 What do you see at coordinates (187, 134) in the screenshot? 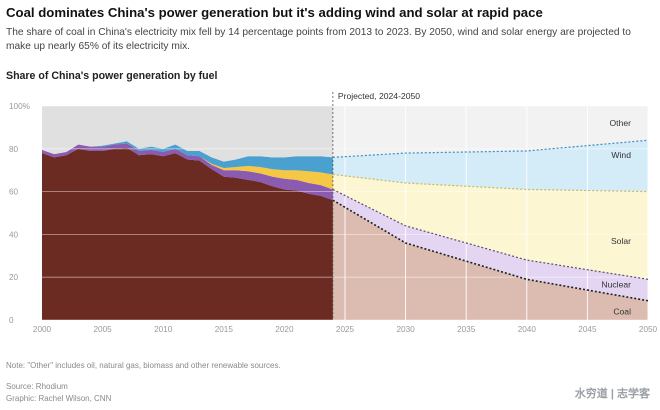
I see `historical-area-other` at bounding box center [187, 134].